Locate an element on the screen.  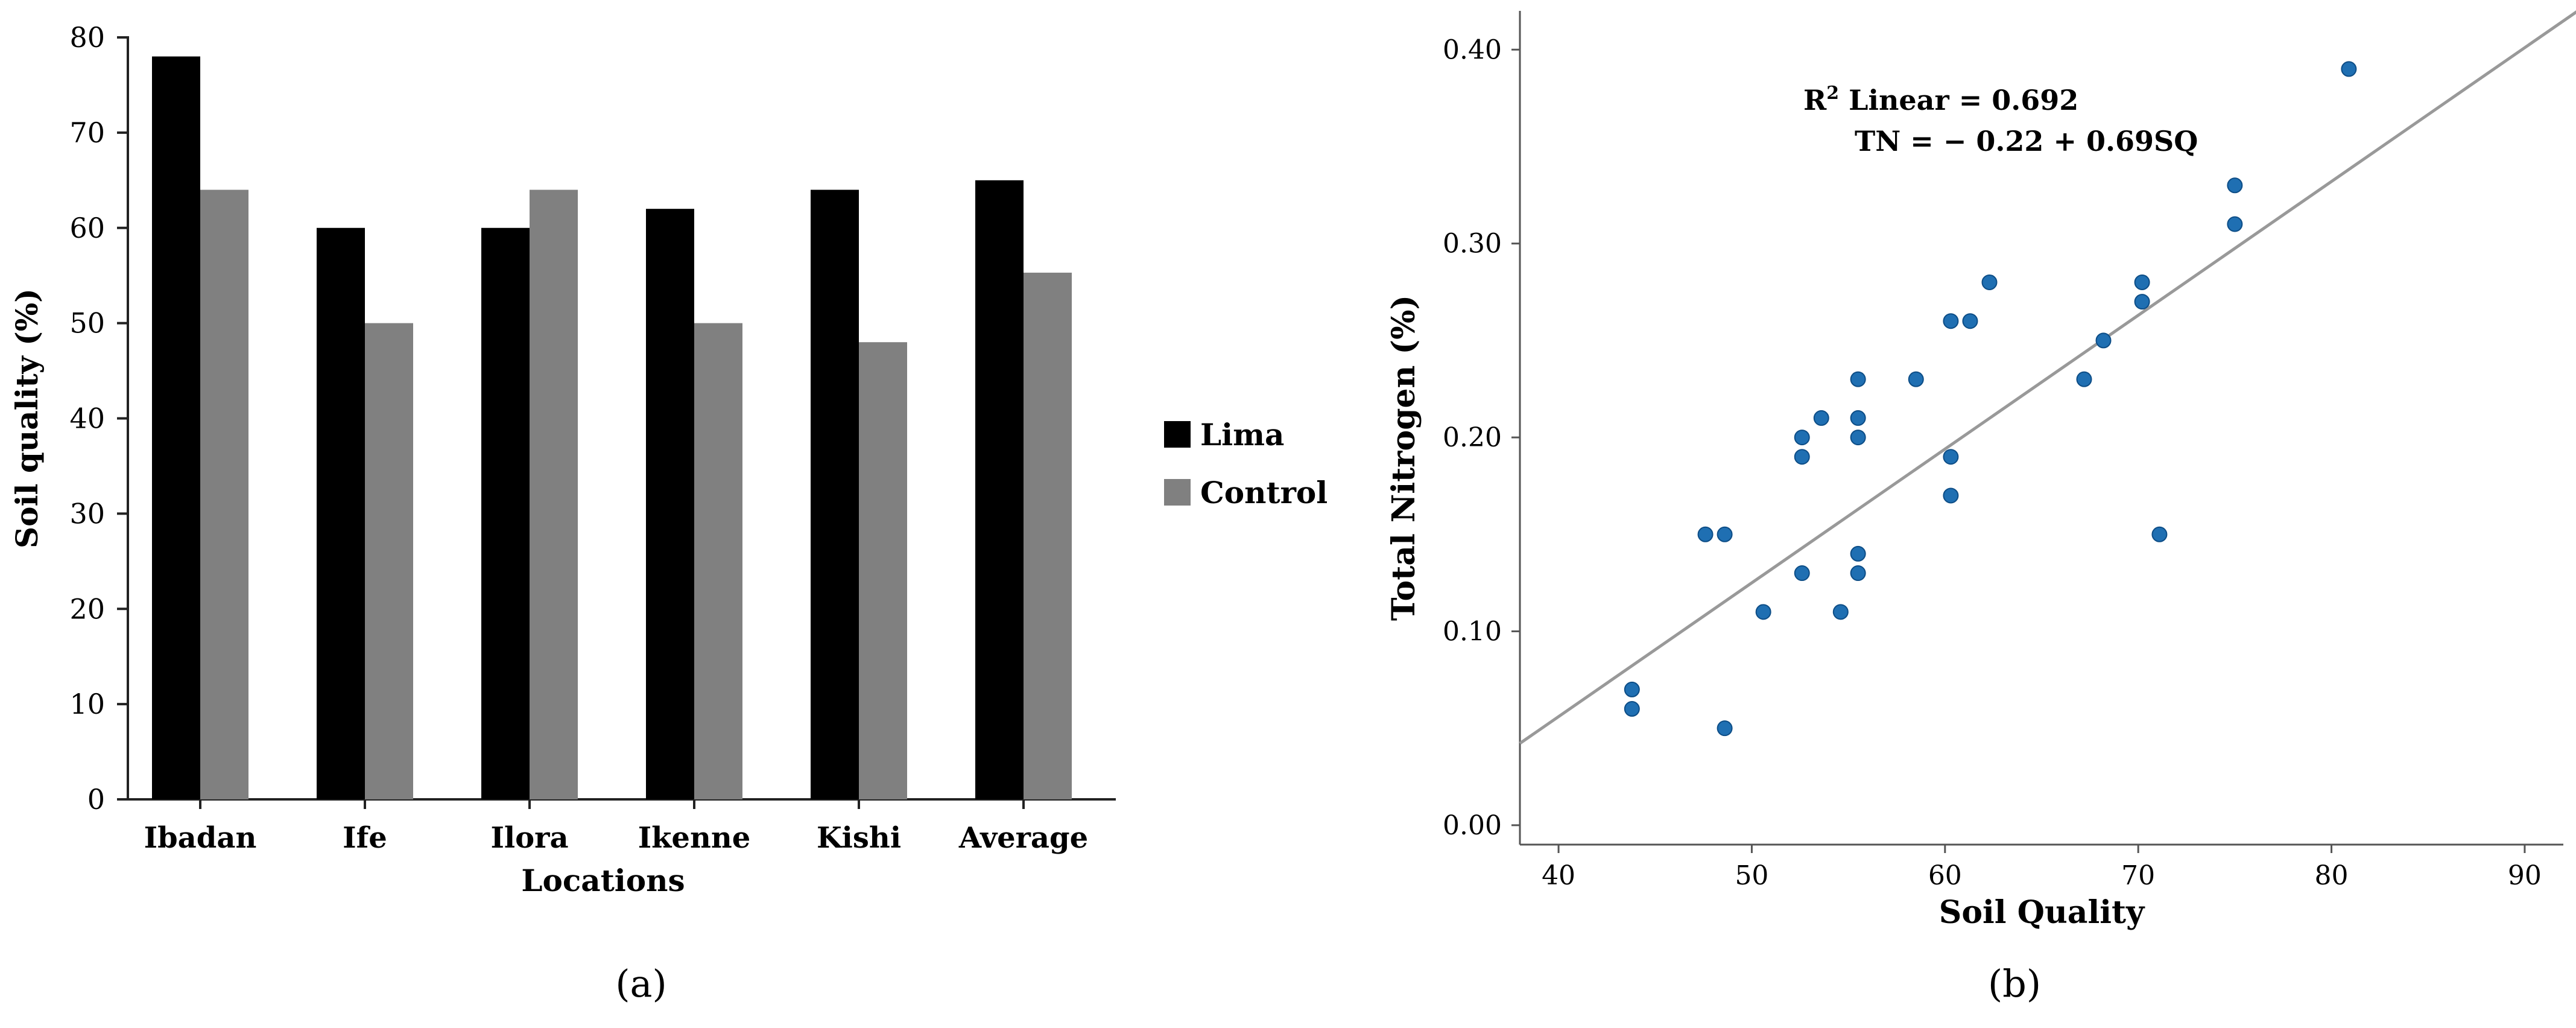
x-tick-label: Ilora is located at coordinates (529, 838).